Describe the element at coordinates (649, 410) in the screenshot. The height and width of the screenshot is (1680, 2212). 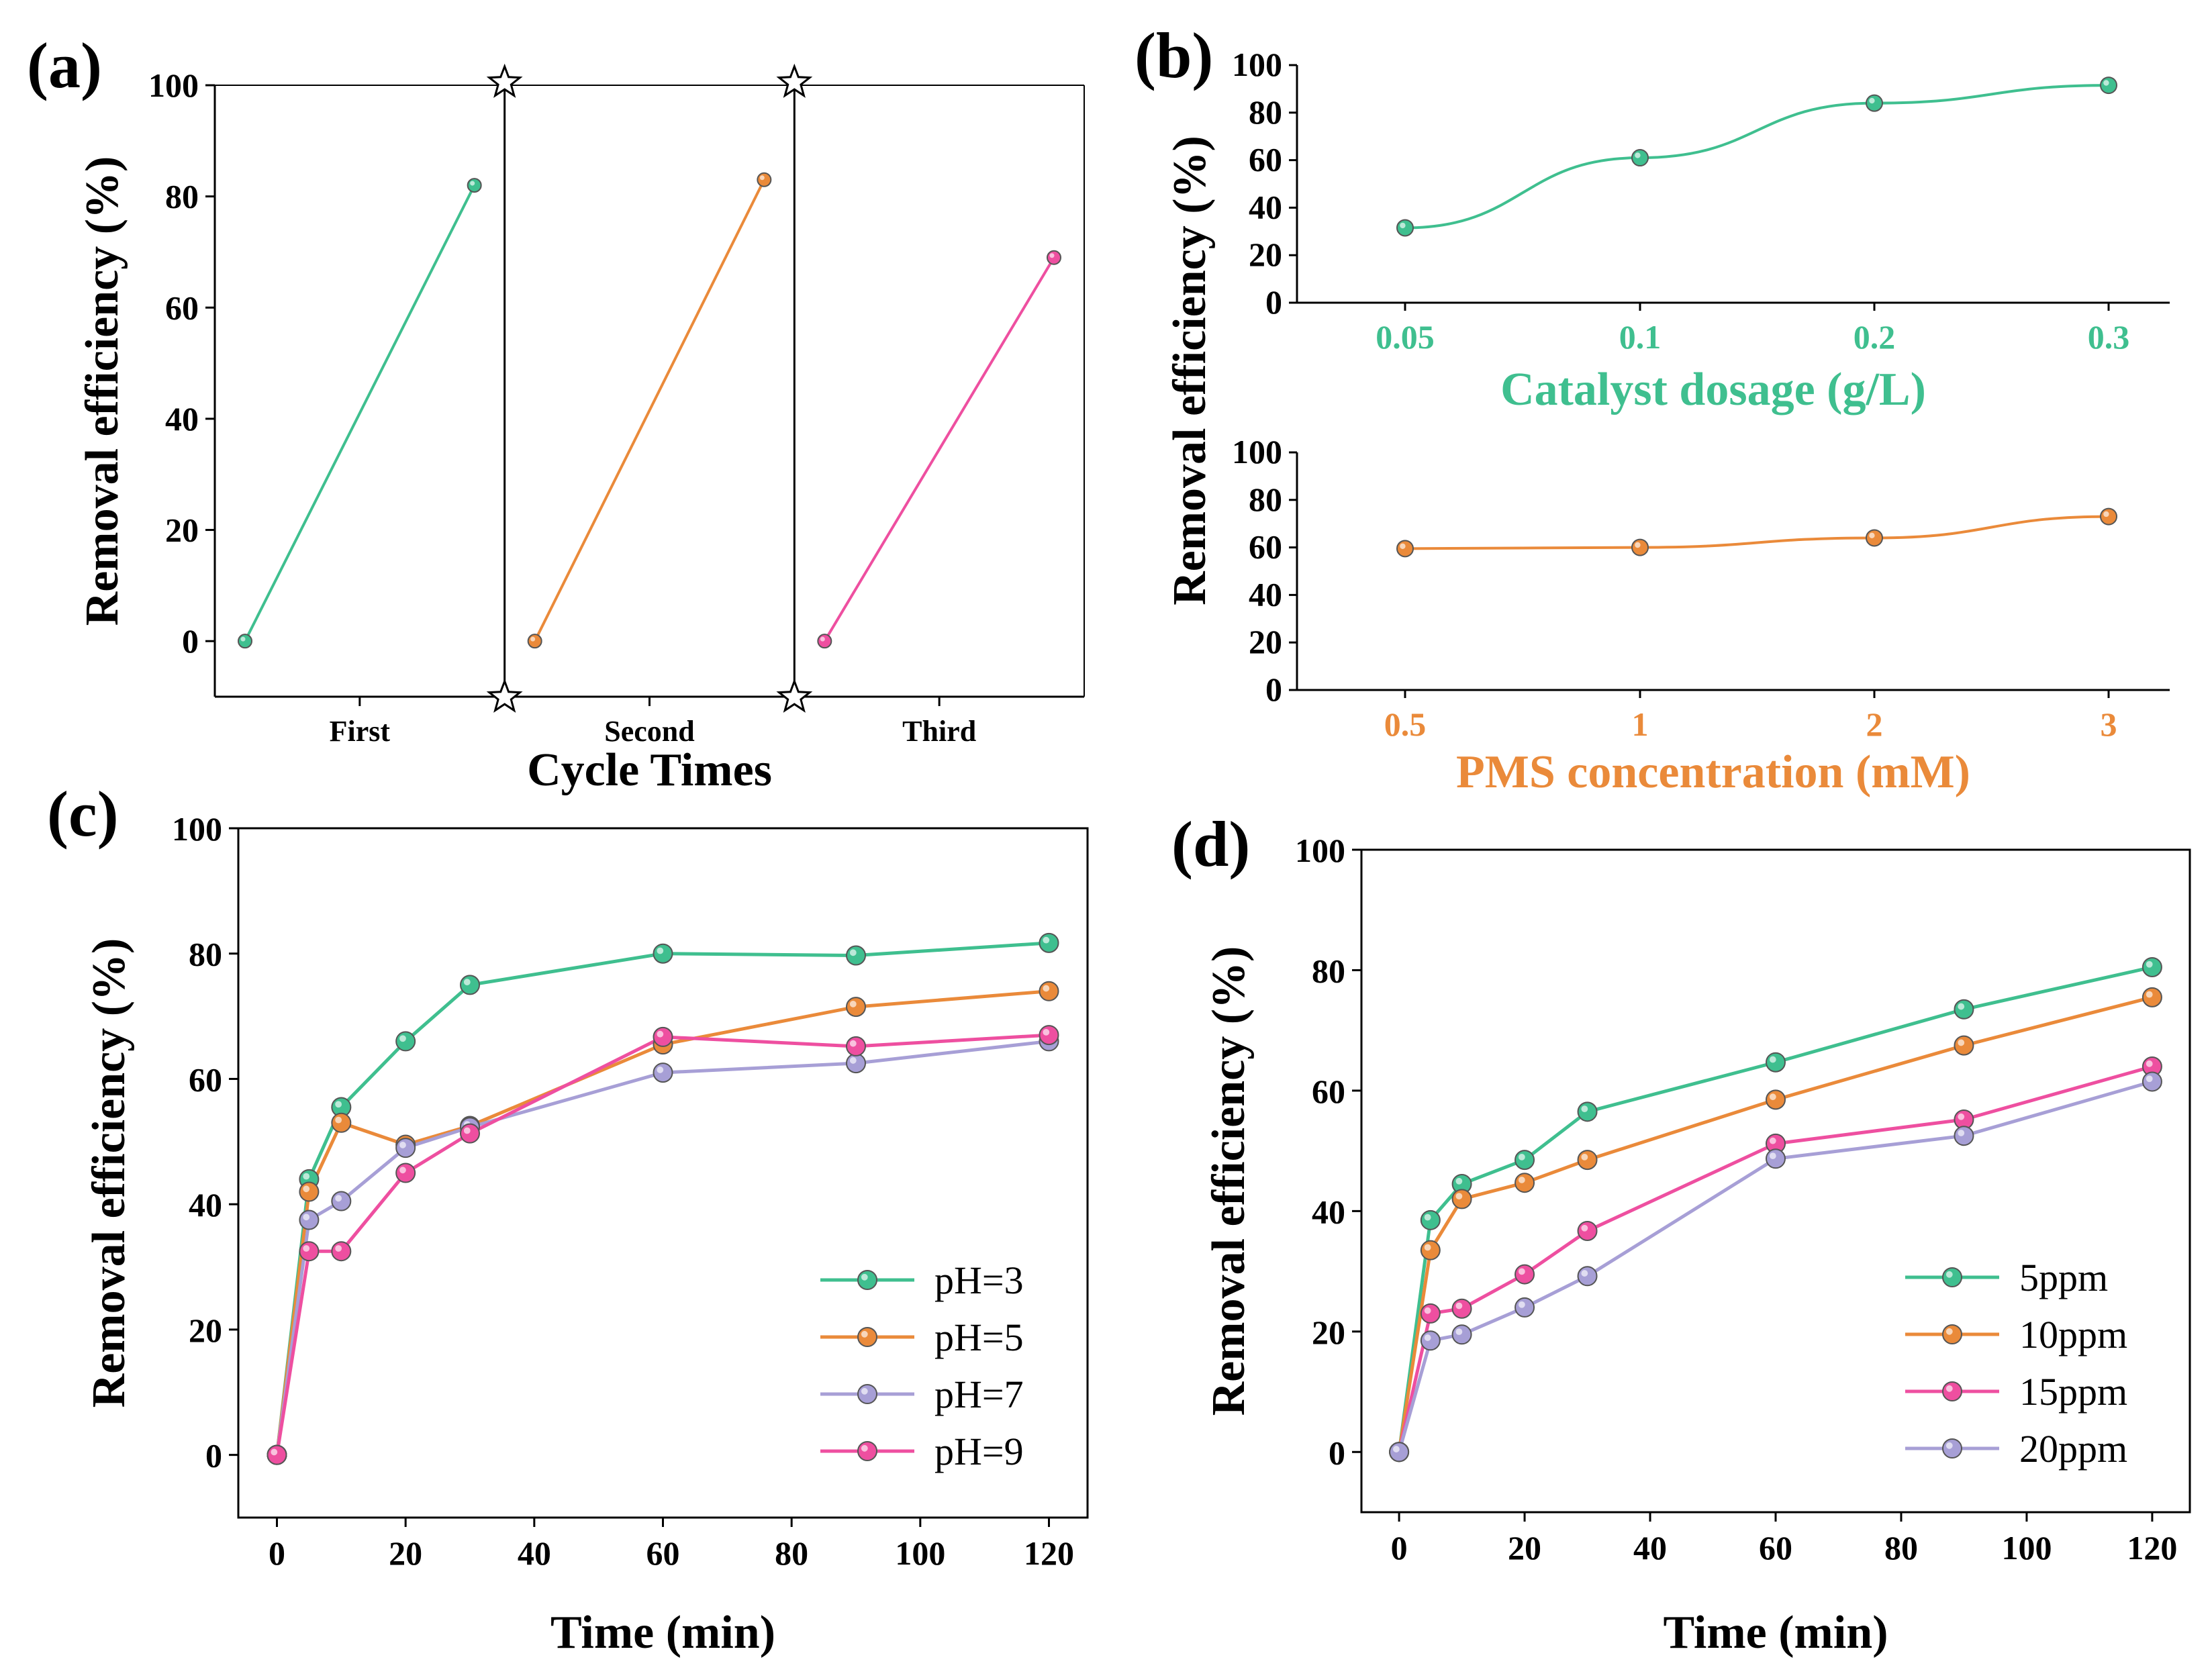
I see `a-series-line-second` at that location.